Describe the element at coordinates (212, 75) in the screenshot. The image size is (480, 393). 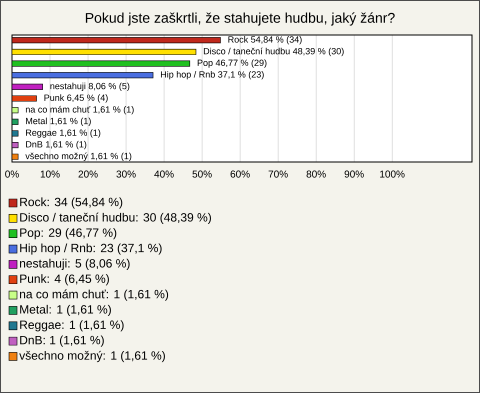
I see `data-label: Hip hop / Rnb 37,1 % (23)` at that location.